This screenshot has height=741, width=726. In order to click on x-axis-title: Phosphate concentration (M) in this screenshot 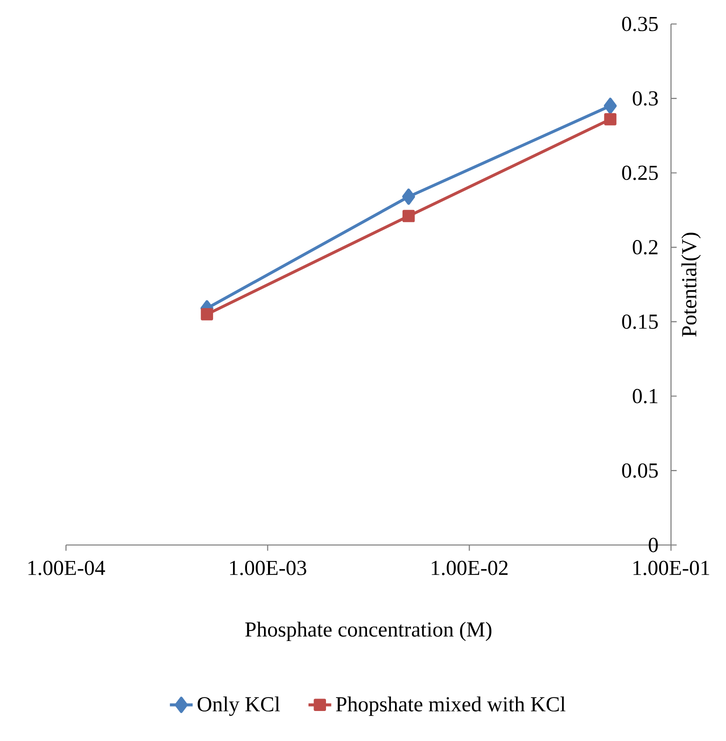, I will do `click(368, 632)`.